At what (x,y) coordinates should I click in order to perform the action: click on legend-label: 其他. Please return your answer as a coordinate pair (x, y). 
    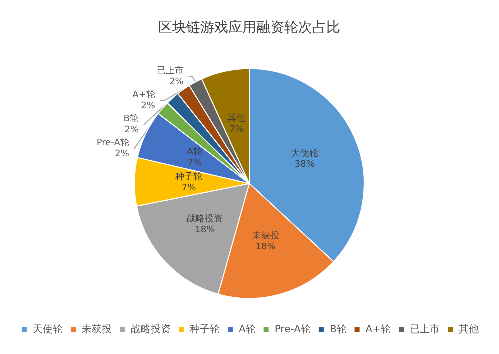
    Looking at the image, I should click on (469, 330).